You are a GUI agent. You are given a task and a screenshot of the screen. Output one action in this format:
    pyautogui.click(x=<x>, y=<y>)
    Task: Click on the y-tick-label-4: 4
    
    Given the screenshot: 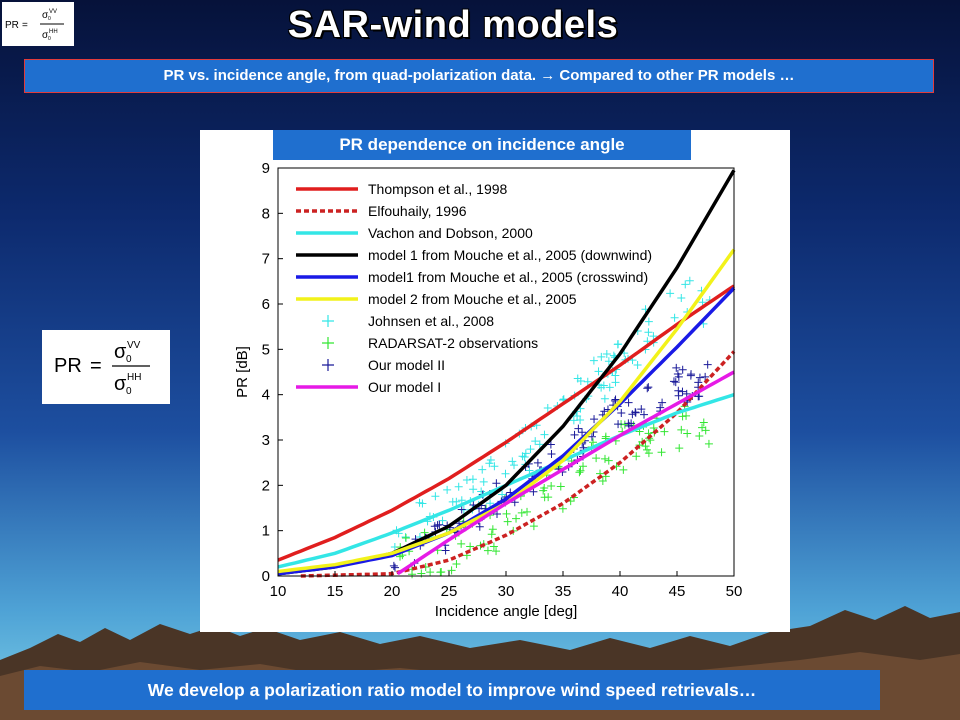 What is the action you would take?
    pyautogui.click(x=266, y=395)
    